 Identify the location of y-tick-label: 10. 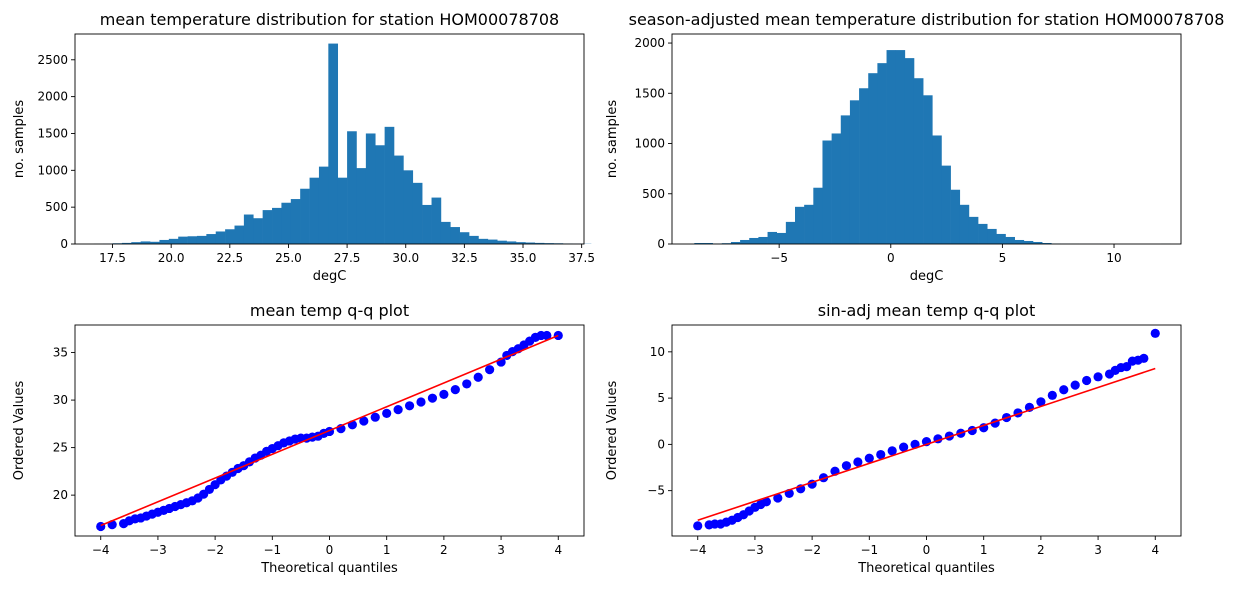
(657, 352).